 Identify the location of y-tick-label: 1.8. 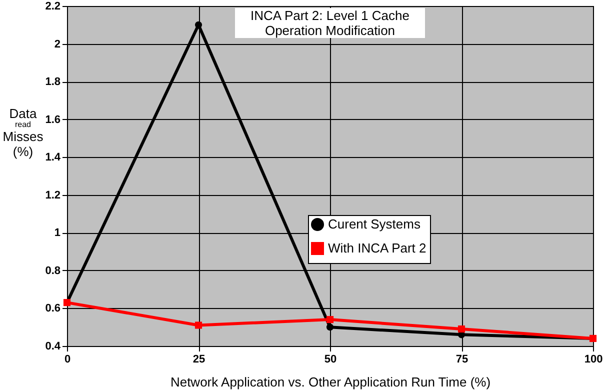
(52, 82).